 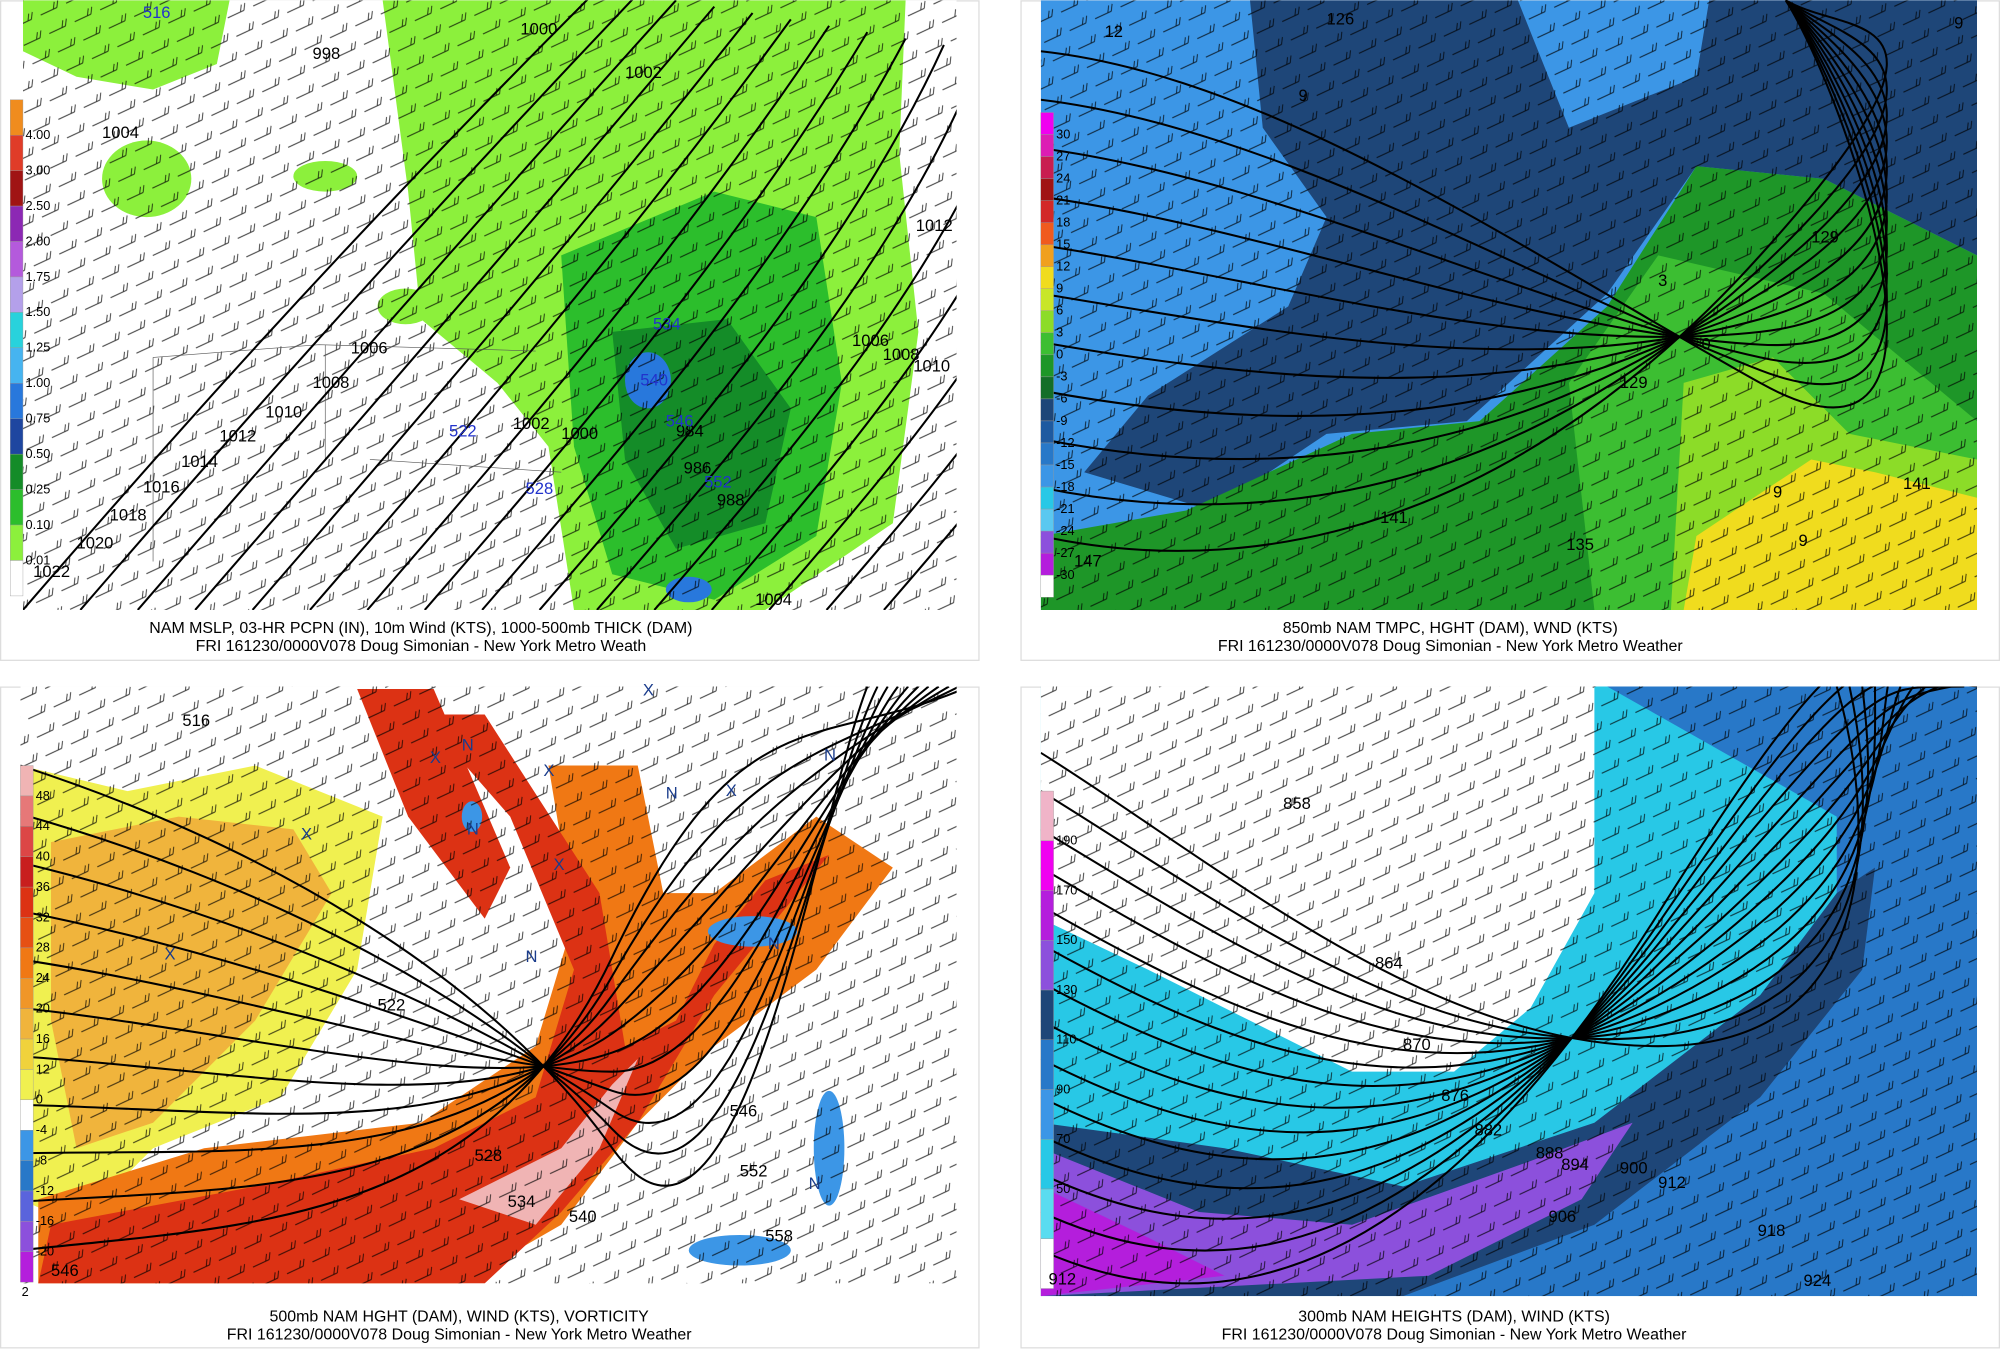 What do you see at coordinates (1065, 574) in the screenshot?
I see `colorbar-label: -30` at bounding box center [1065, 574].